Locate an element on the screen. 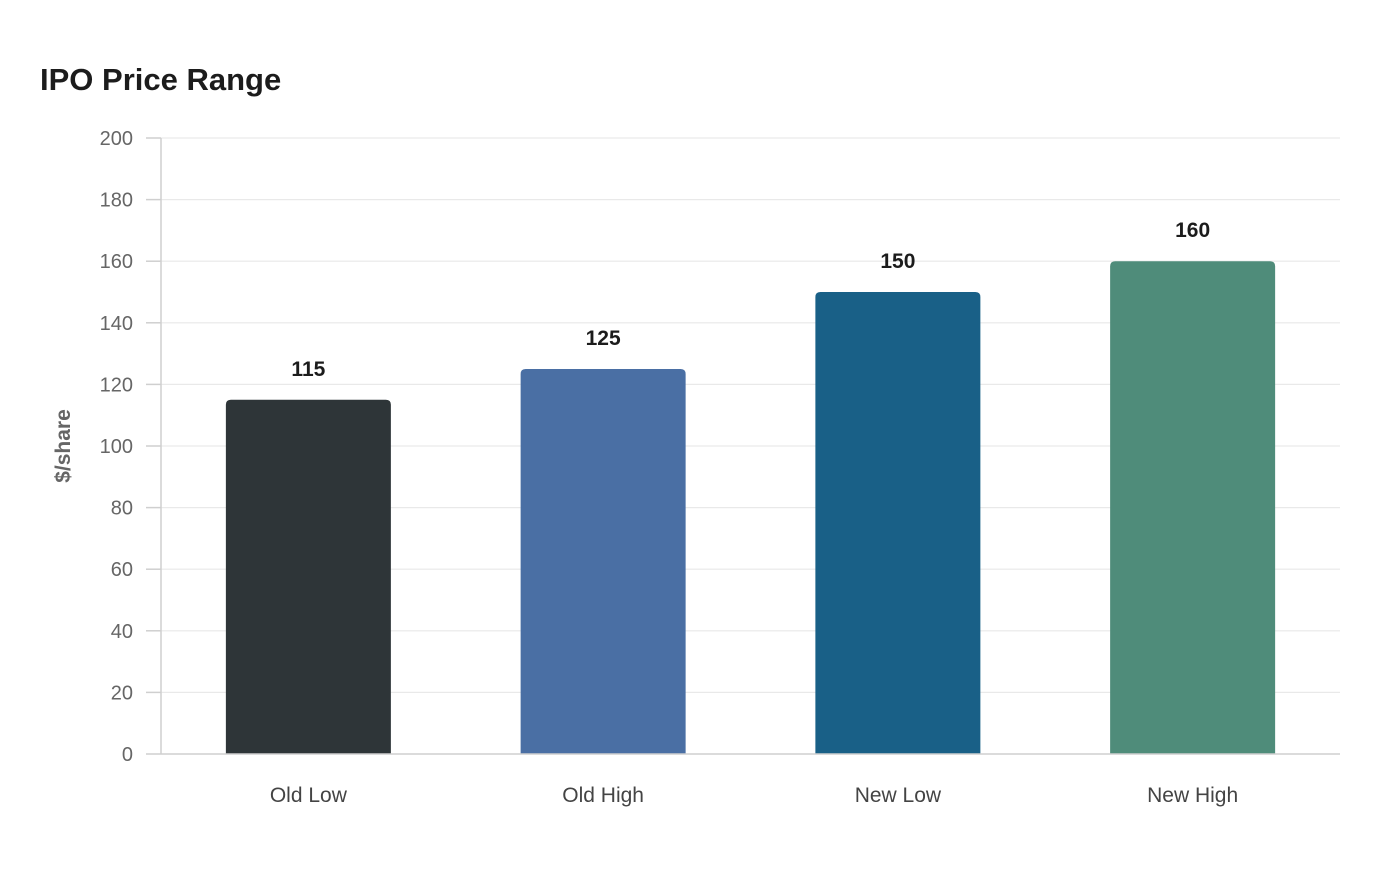 The width and height of the screenshot is (1400, 880). y-axis-ticks: 0 20 40 60 80 100 120 140 160 180 200 is located at coordinates (130, 447).